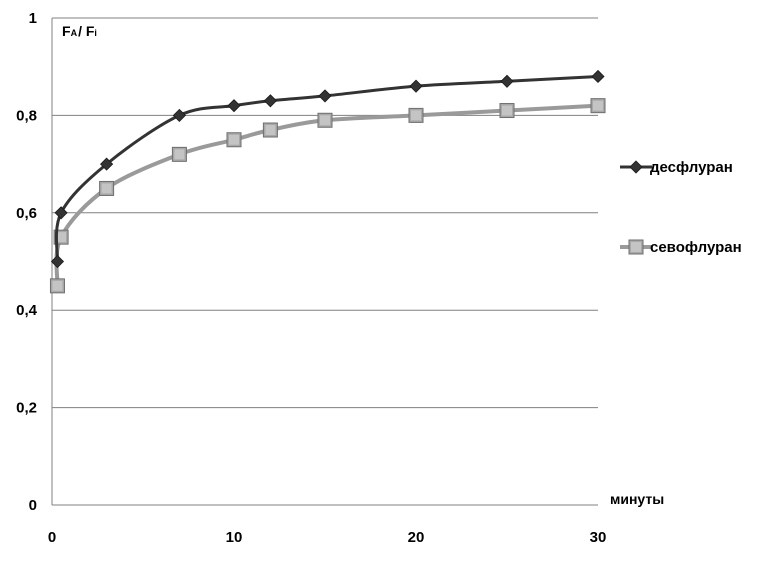  I want to click on y-axis-title: FA/ Fi, so click(79, 31).